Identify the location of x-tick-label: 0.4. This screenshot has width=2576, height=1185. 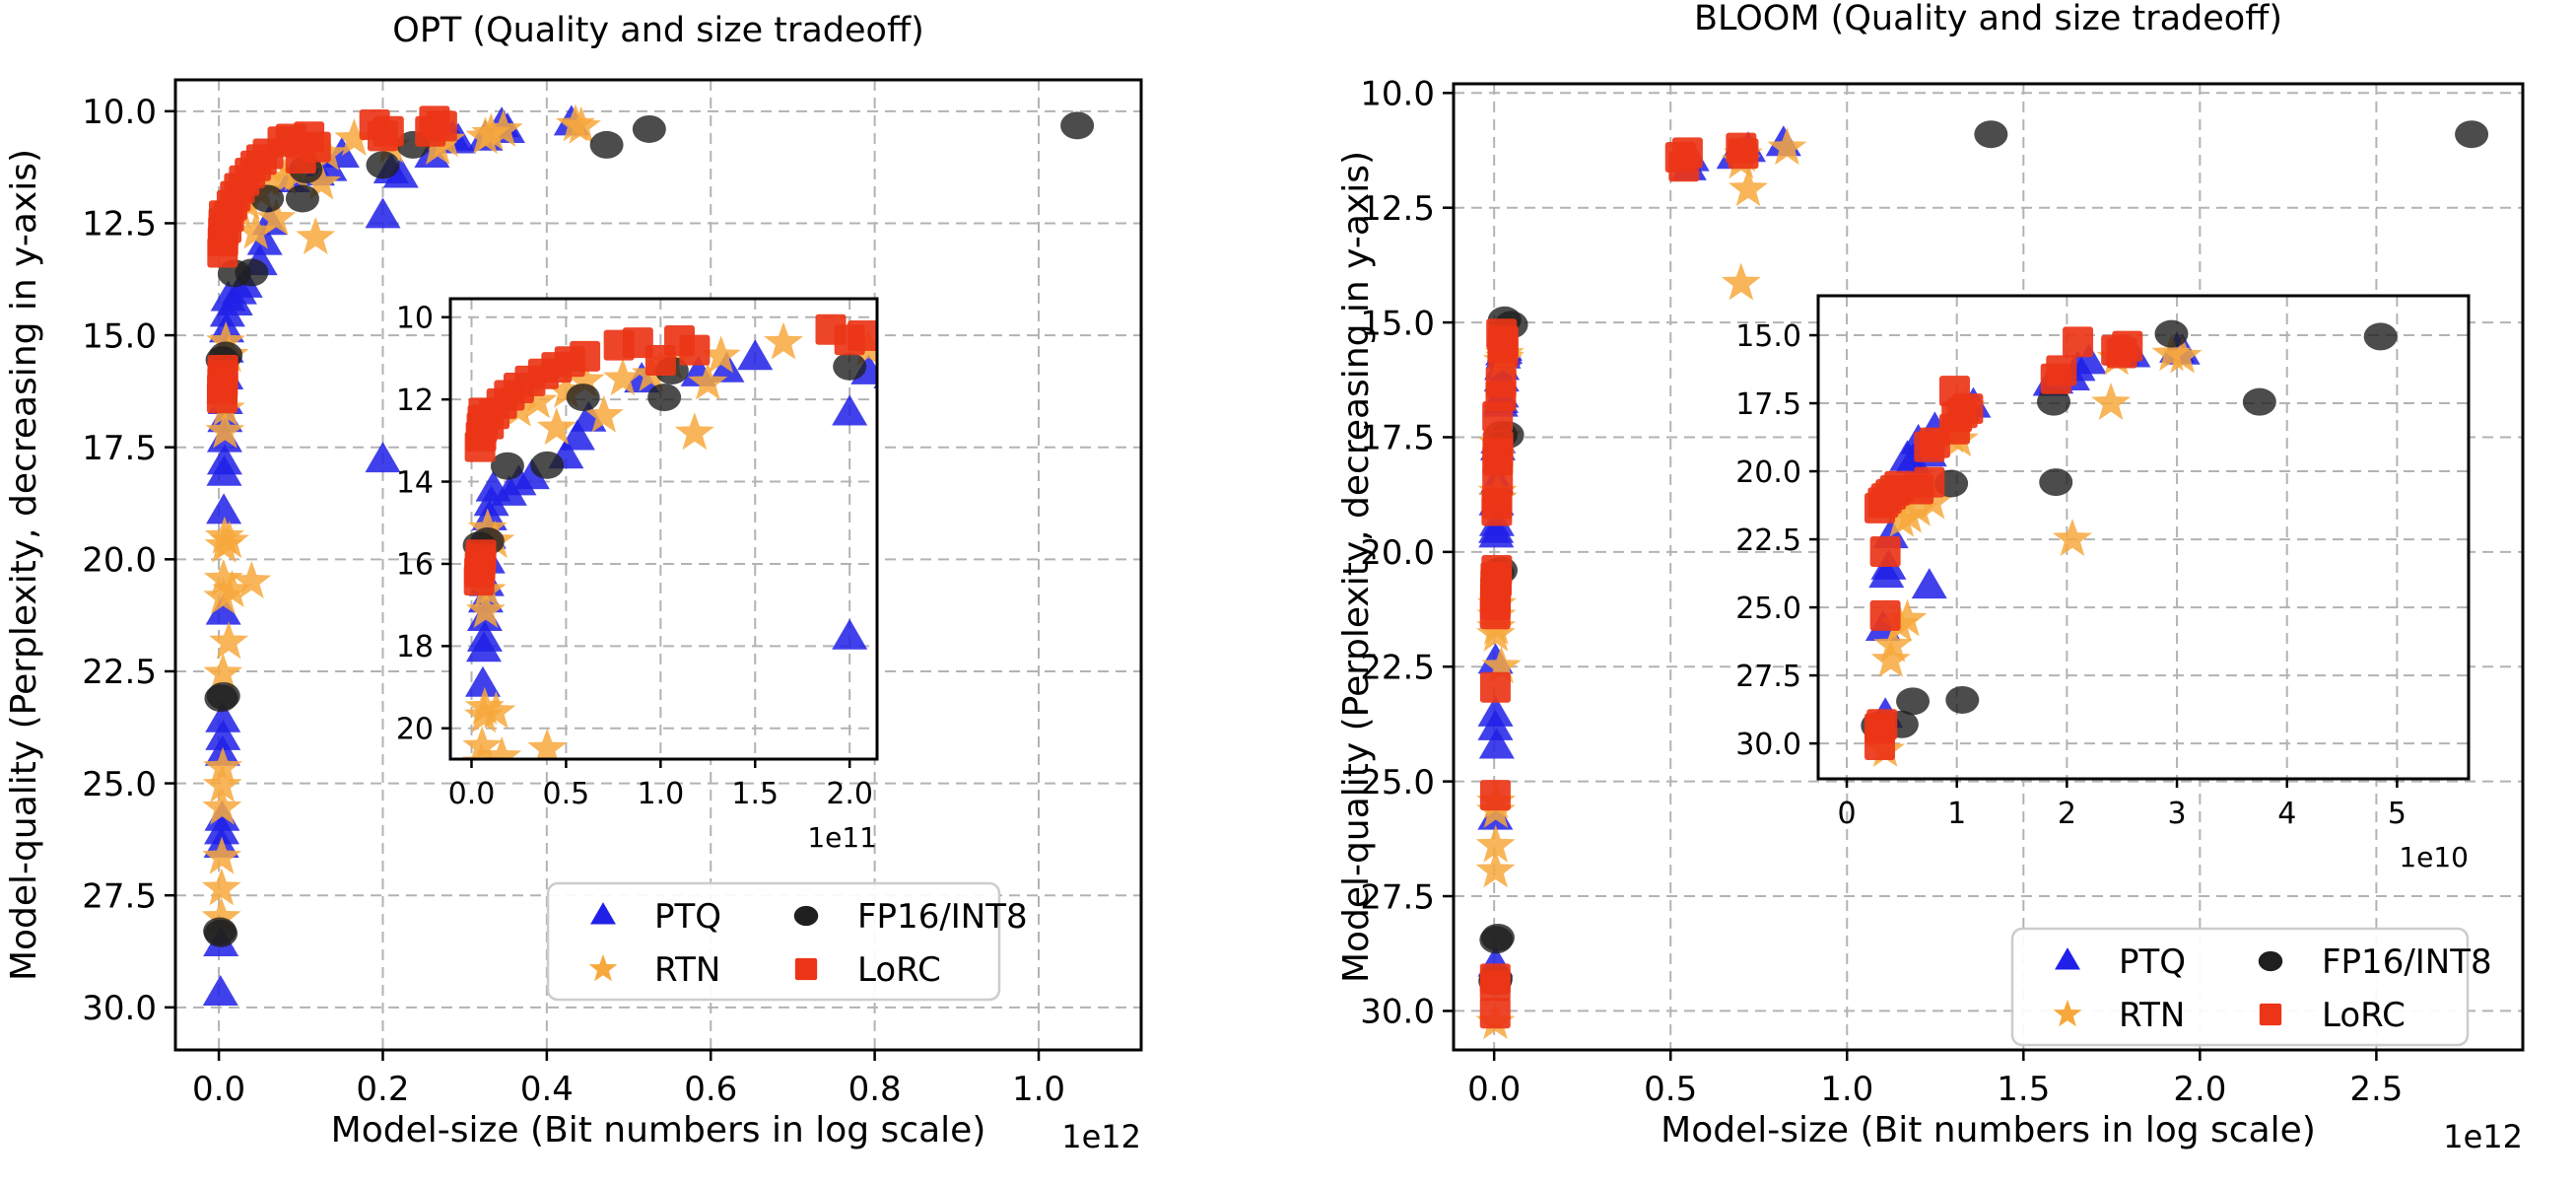
(547, 1089).